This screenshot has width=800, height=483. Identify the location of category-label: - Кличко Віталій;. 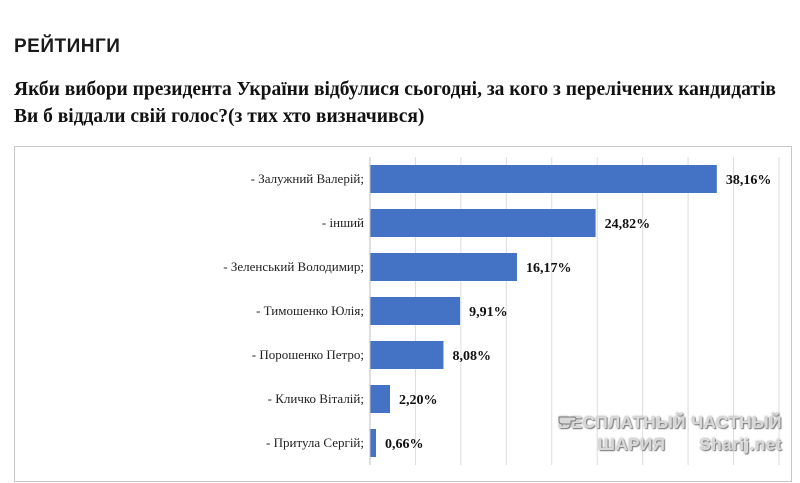
(316, 398).